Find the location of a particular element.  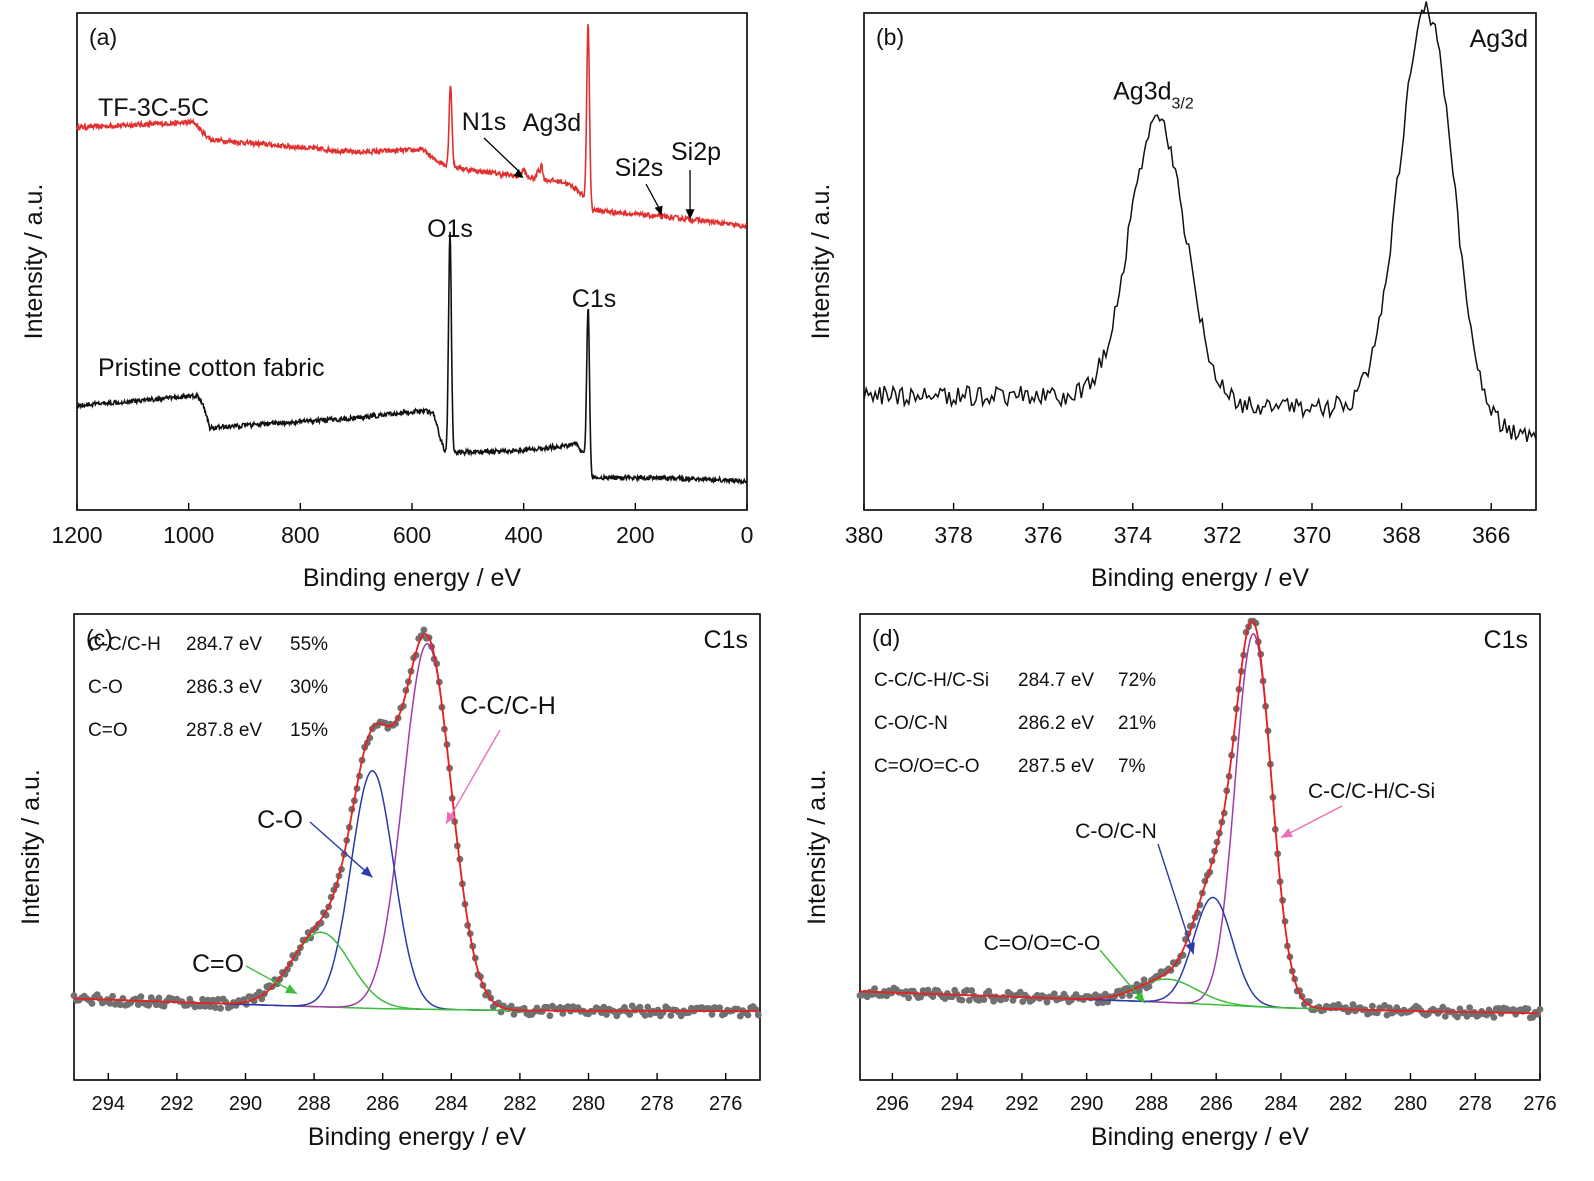

series-label: TF-3C-5C is located at coordinates (153, 108).